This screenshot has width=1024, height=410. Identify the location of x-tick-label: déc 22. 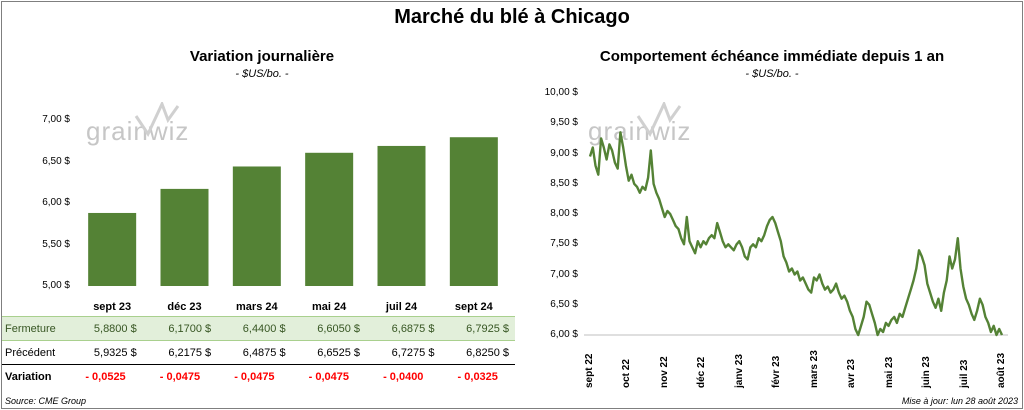
(702, 372).